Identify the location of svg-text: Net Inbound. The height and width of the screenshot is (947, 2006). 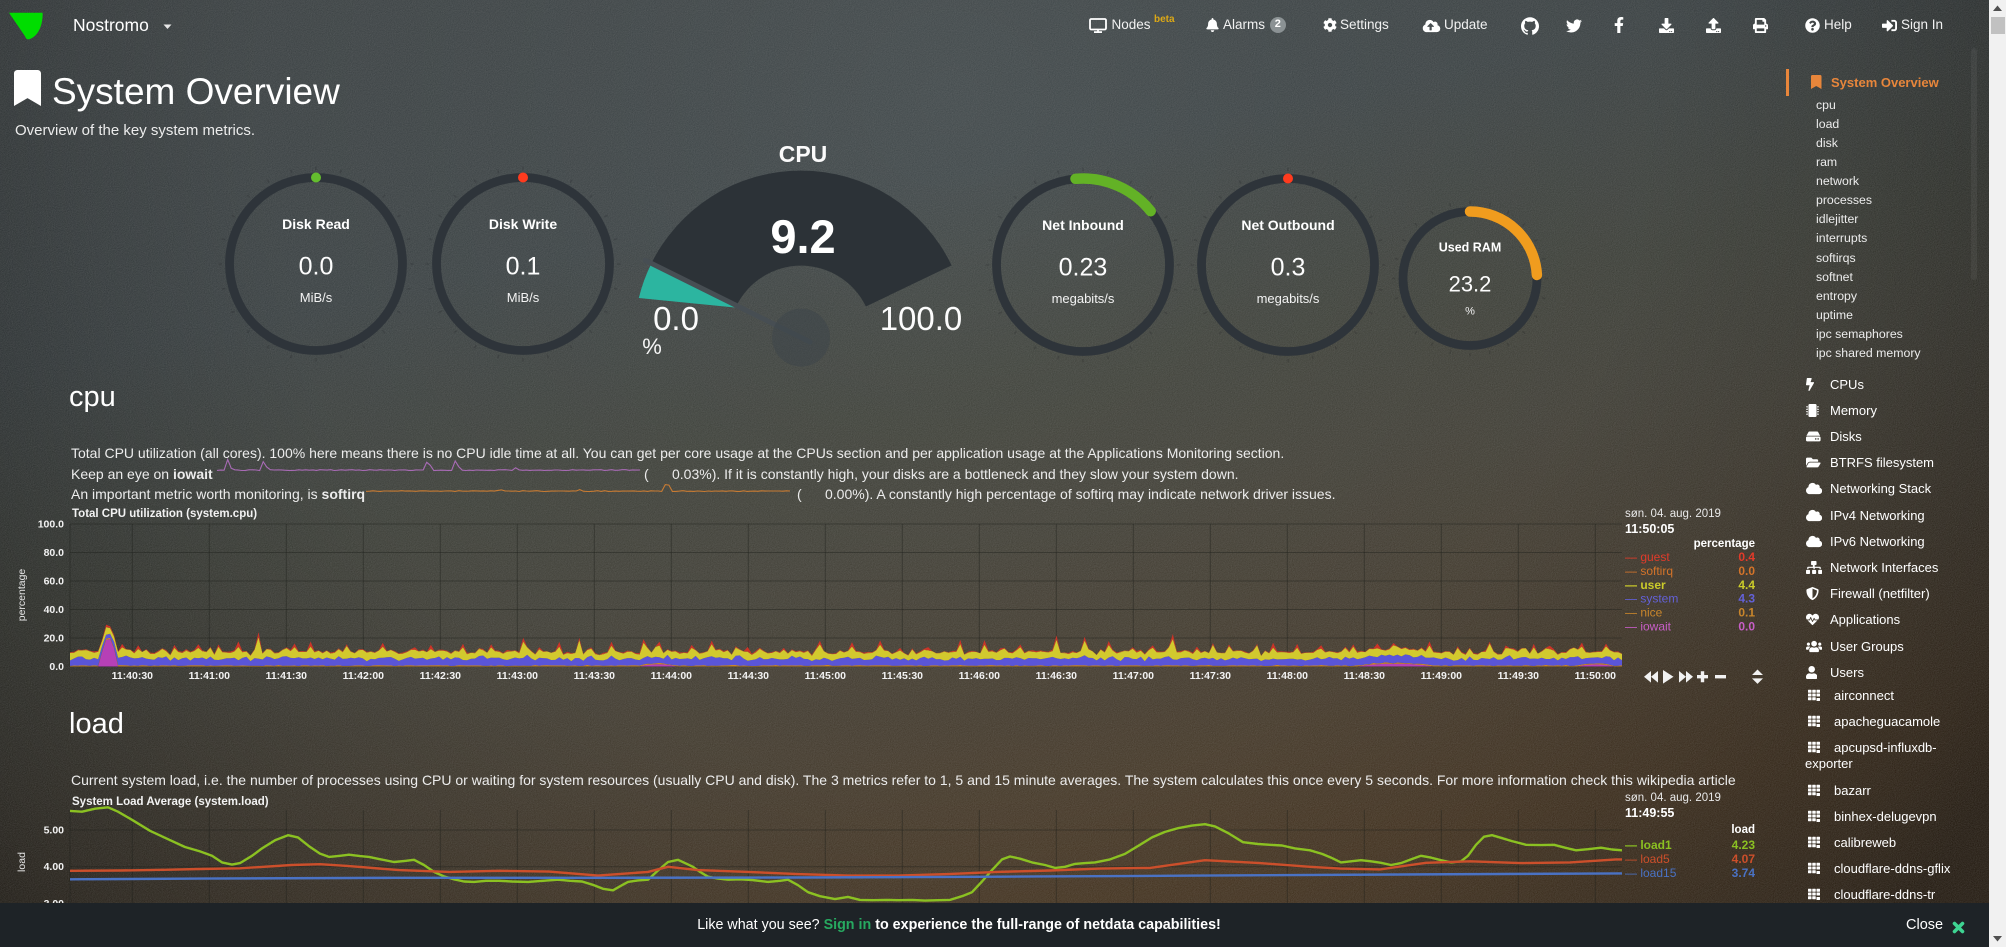
(1083, 225).